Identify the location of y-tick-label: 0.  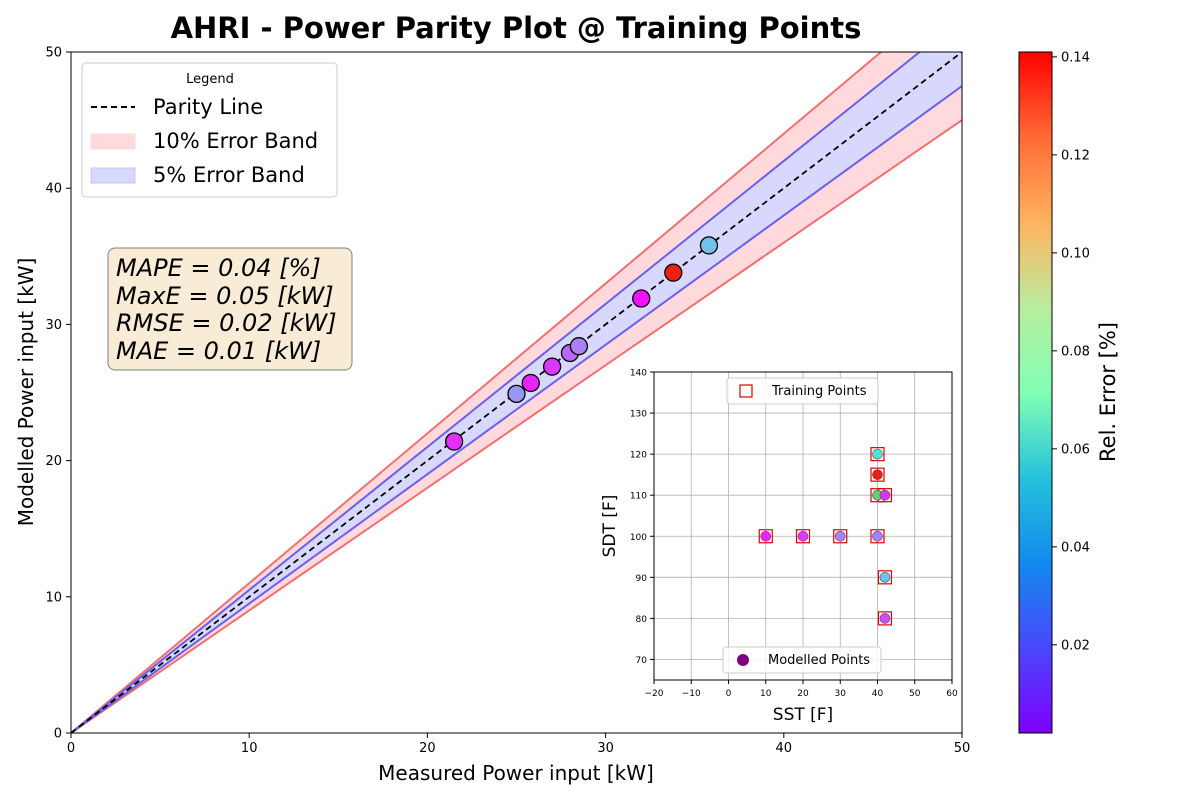
(58, 734).